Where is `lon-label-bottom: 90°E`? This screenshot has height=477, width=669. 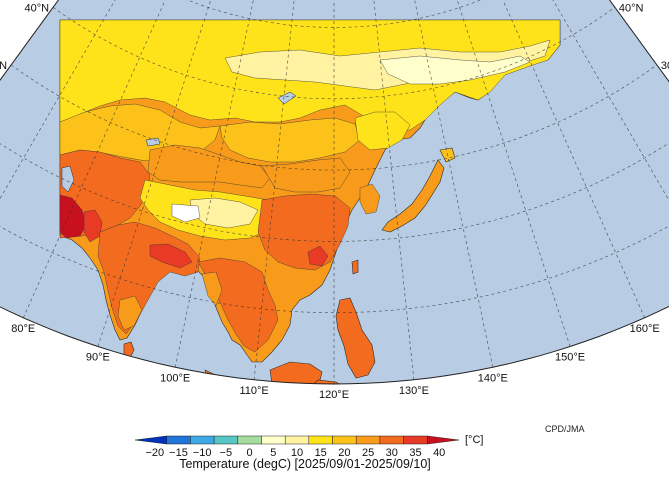 lon-label-bottom: 90°E is located at coordinates (98, 358).